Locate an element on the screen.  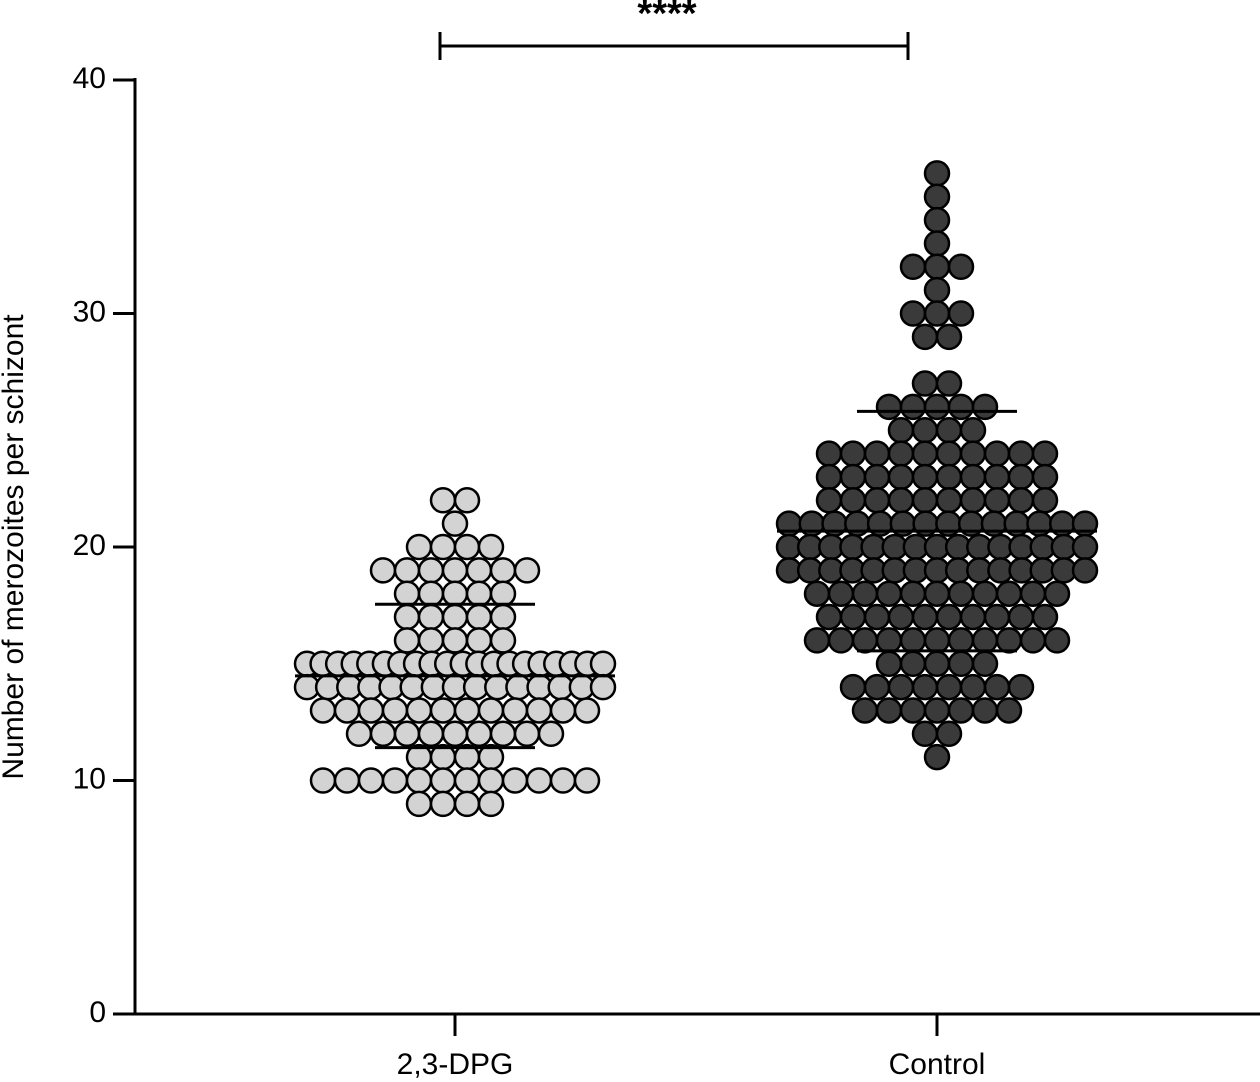
y-tick-label: 40 is located at coordinates (89, 78).